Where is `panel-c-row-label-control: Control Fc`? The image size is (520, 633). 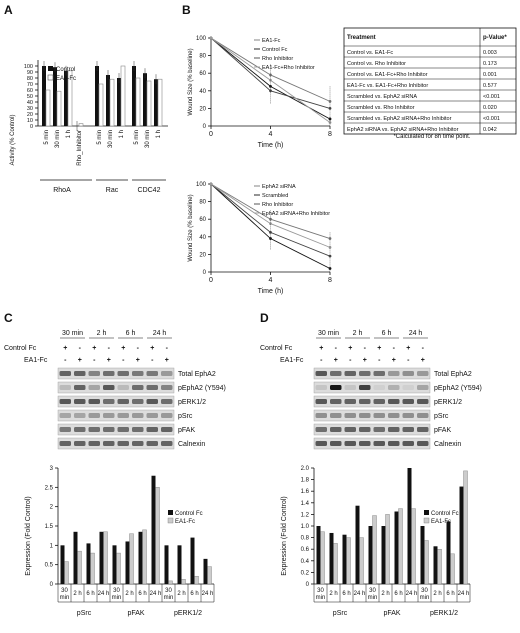
panel-c-row-label-control: Control Fc is located at coordinates (20, 348).